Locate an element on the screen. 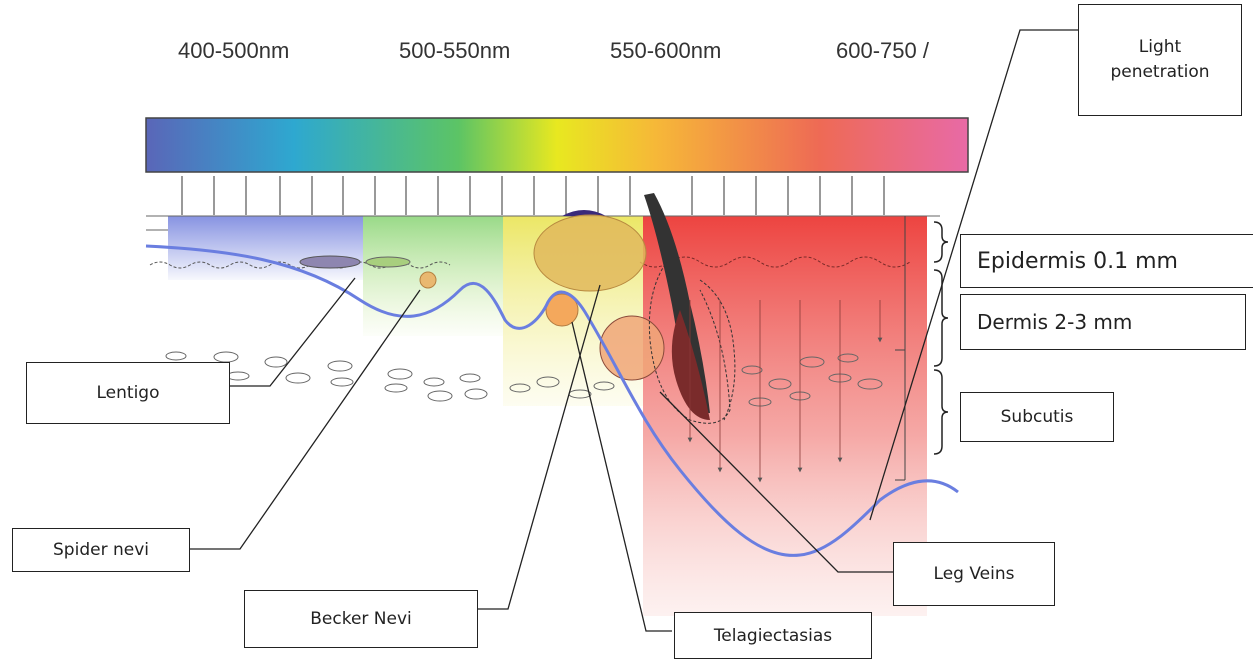 The height and width of the screenshot is (659, 1253). becker-nevi-label: Becker Nevi is located at coordinates (361, 619).